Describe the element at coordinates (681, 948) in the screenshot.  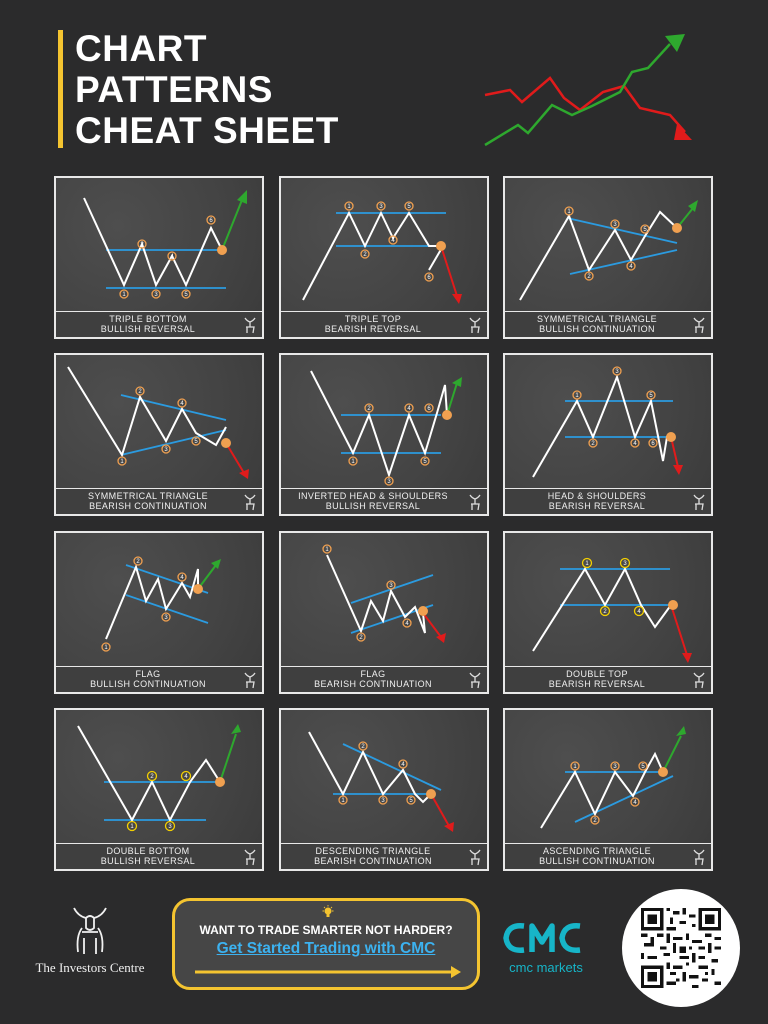
I see `qr-code` at that location.